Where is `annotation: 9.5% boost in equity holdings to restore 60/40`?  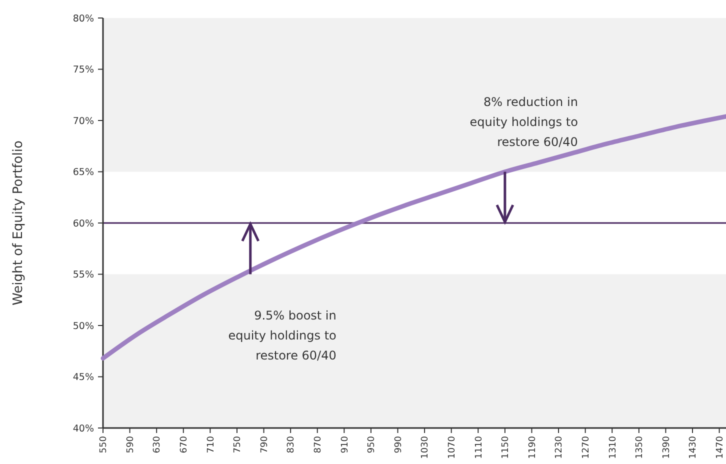
annotation: 9.5% boost in equity holdings to restore 60/40 is located at coordinates (282, 335).